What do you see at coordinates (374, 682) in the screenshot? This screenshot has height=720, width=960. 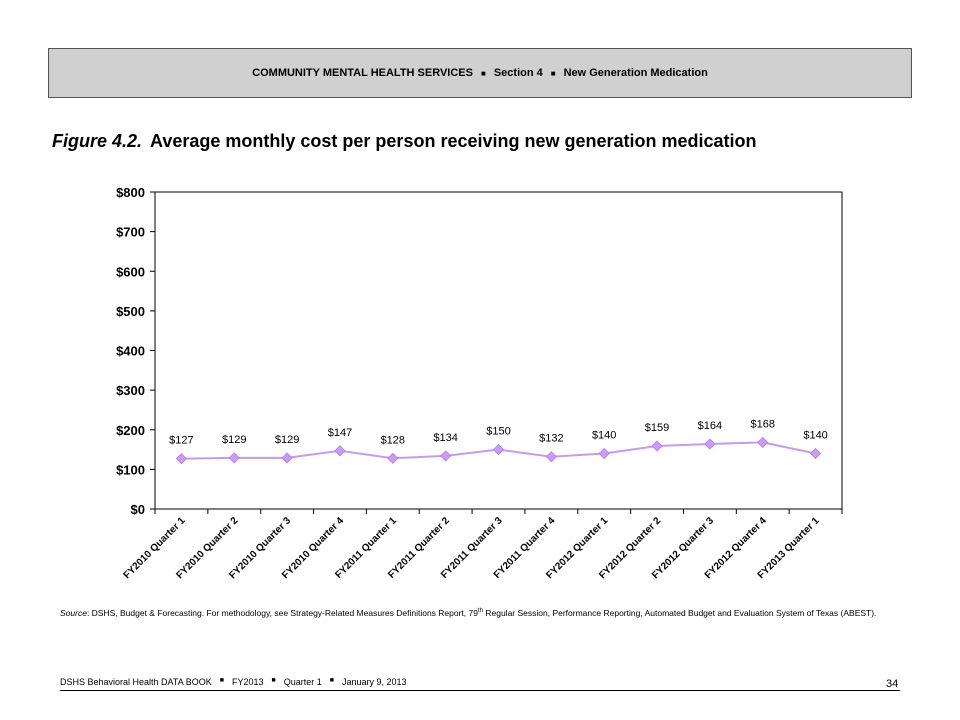 I see `footer-date: January 9, 2013` at bounding box center [374, 682].